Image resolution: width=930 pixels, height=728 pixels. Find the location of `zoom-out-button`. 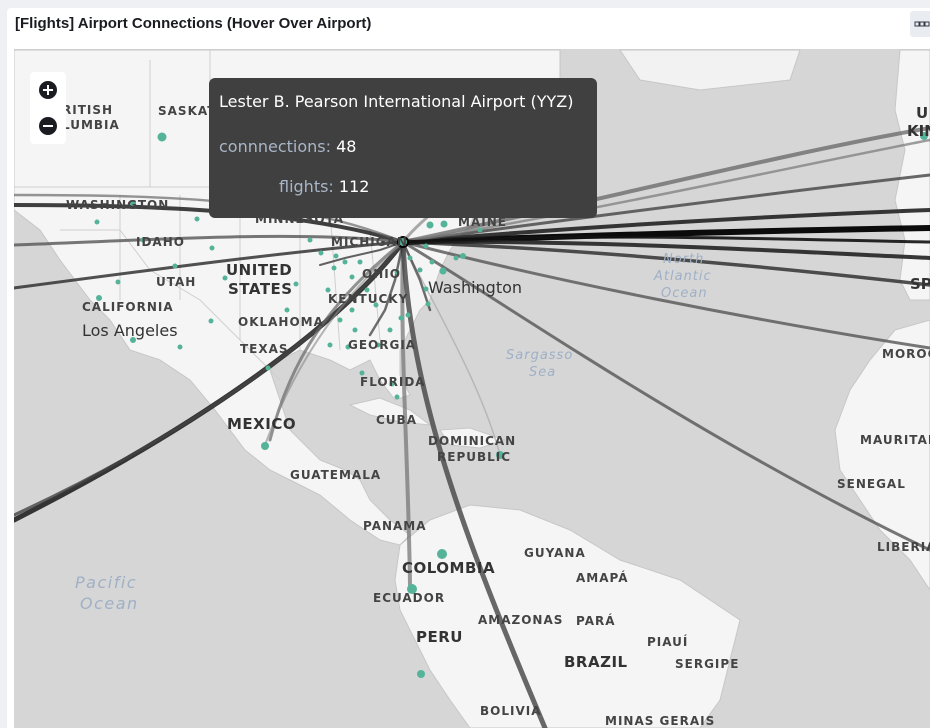

zoom-out-button is located at coordinates (48, 126).